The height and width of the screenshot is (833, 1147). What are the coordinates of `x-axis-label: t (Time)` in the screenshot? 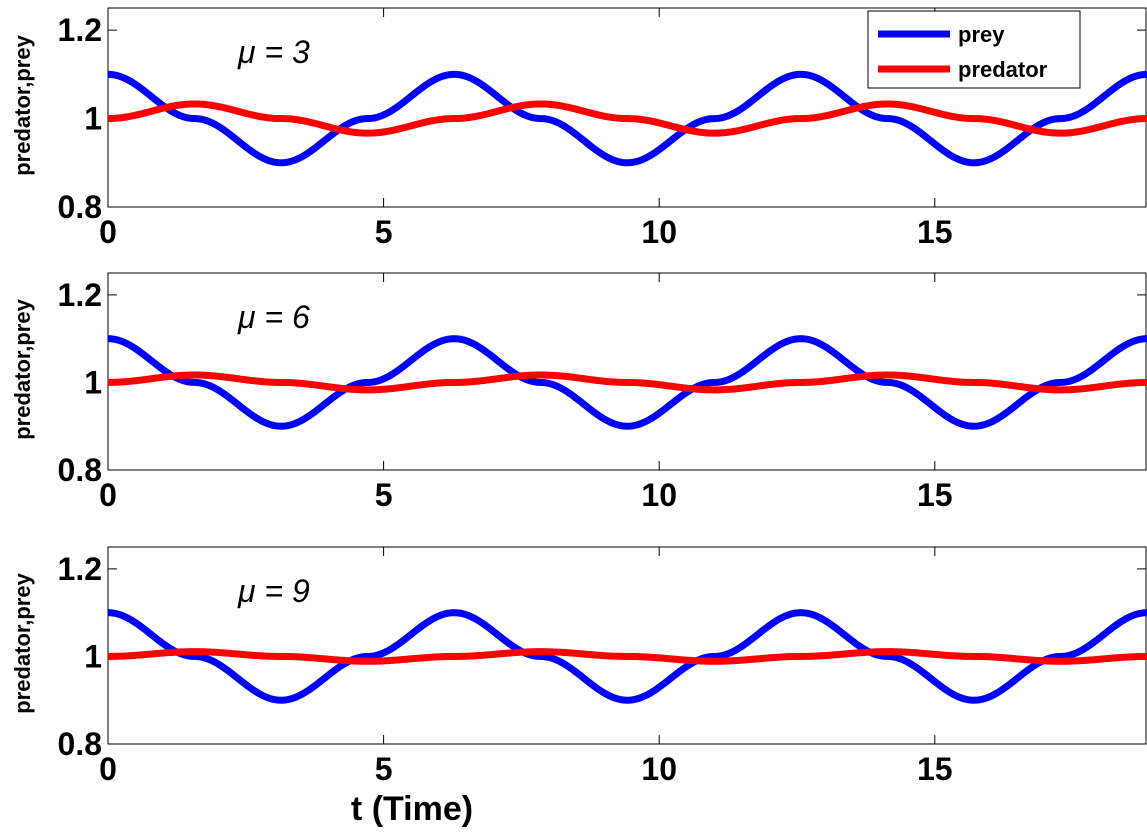 It's located at (412, 809).